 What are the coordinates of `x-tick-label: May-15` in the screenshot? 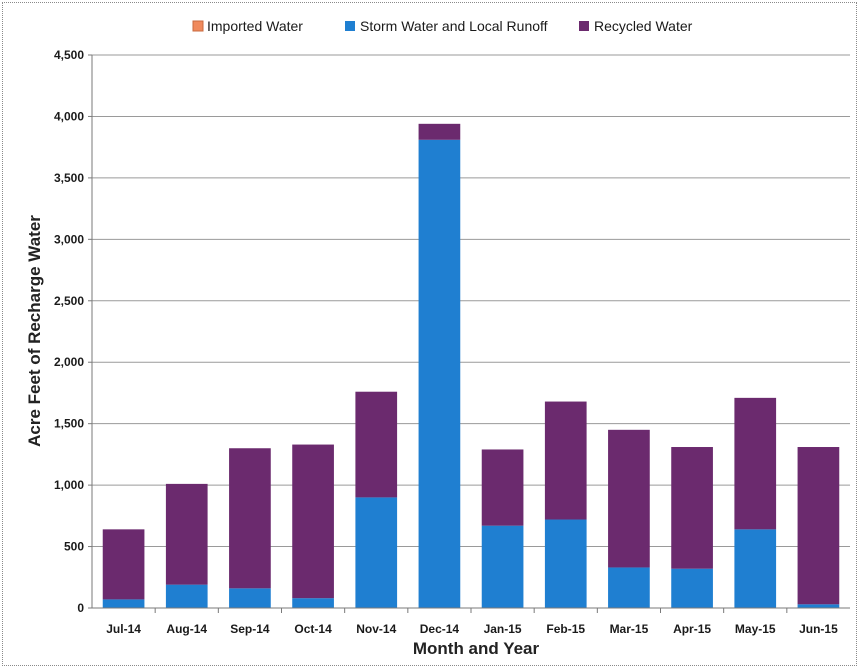 It's located at (755, 629).